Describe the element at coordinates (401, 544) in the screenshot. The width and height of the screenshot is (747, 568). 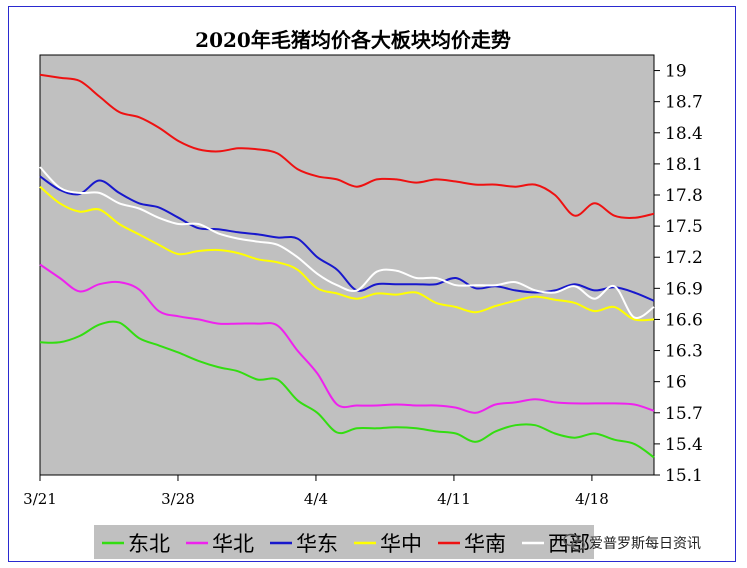
I see `legend-label: 华中` at that location.